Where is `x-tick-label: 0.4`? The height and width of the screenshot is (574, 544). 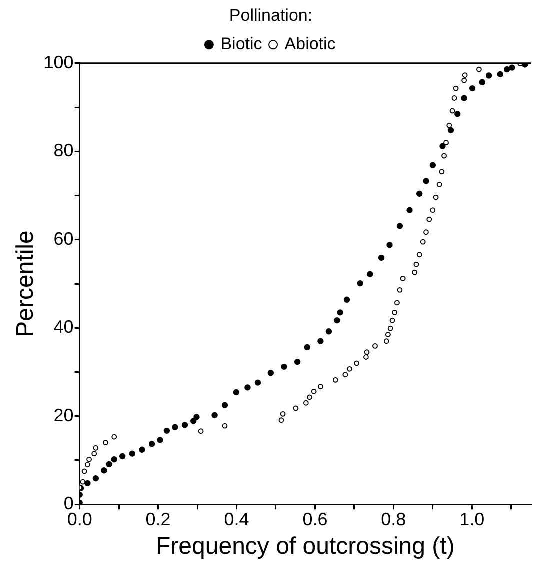 x-tick-label: 0.4 is located at coordinates (237, 519).